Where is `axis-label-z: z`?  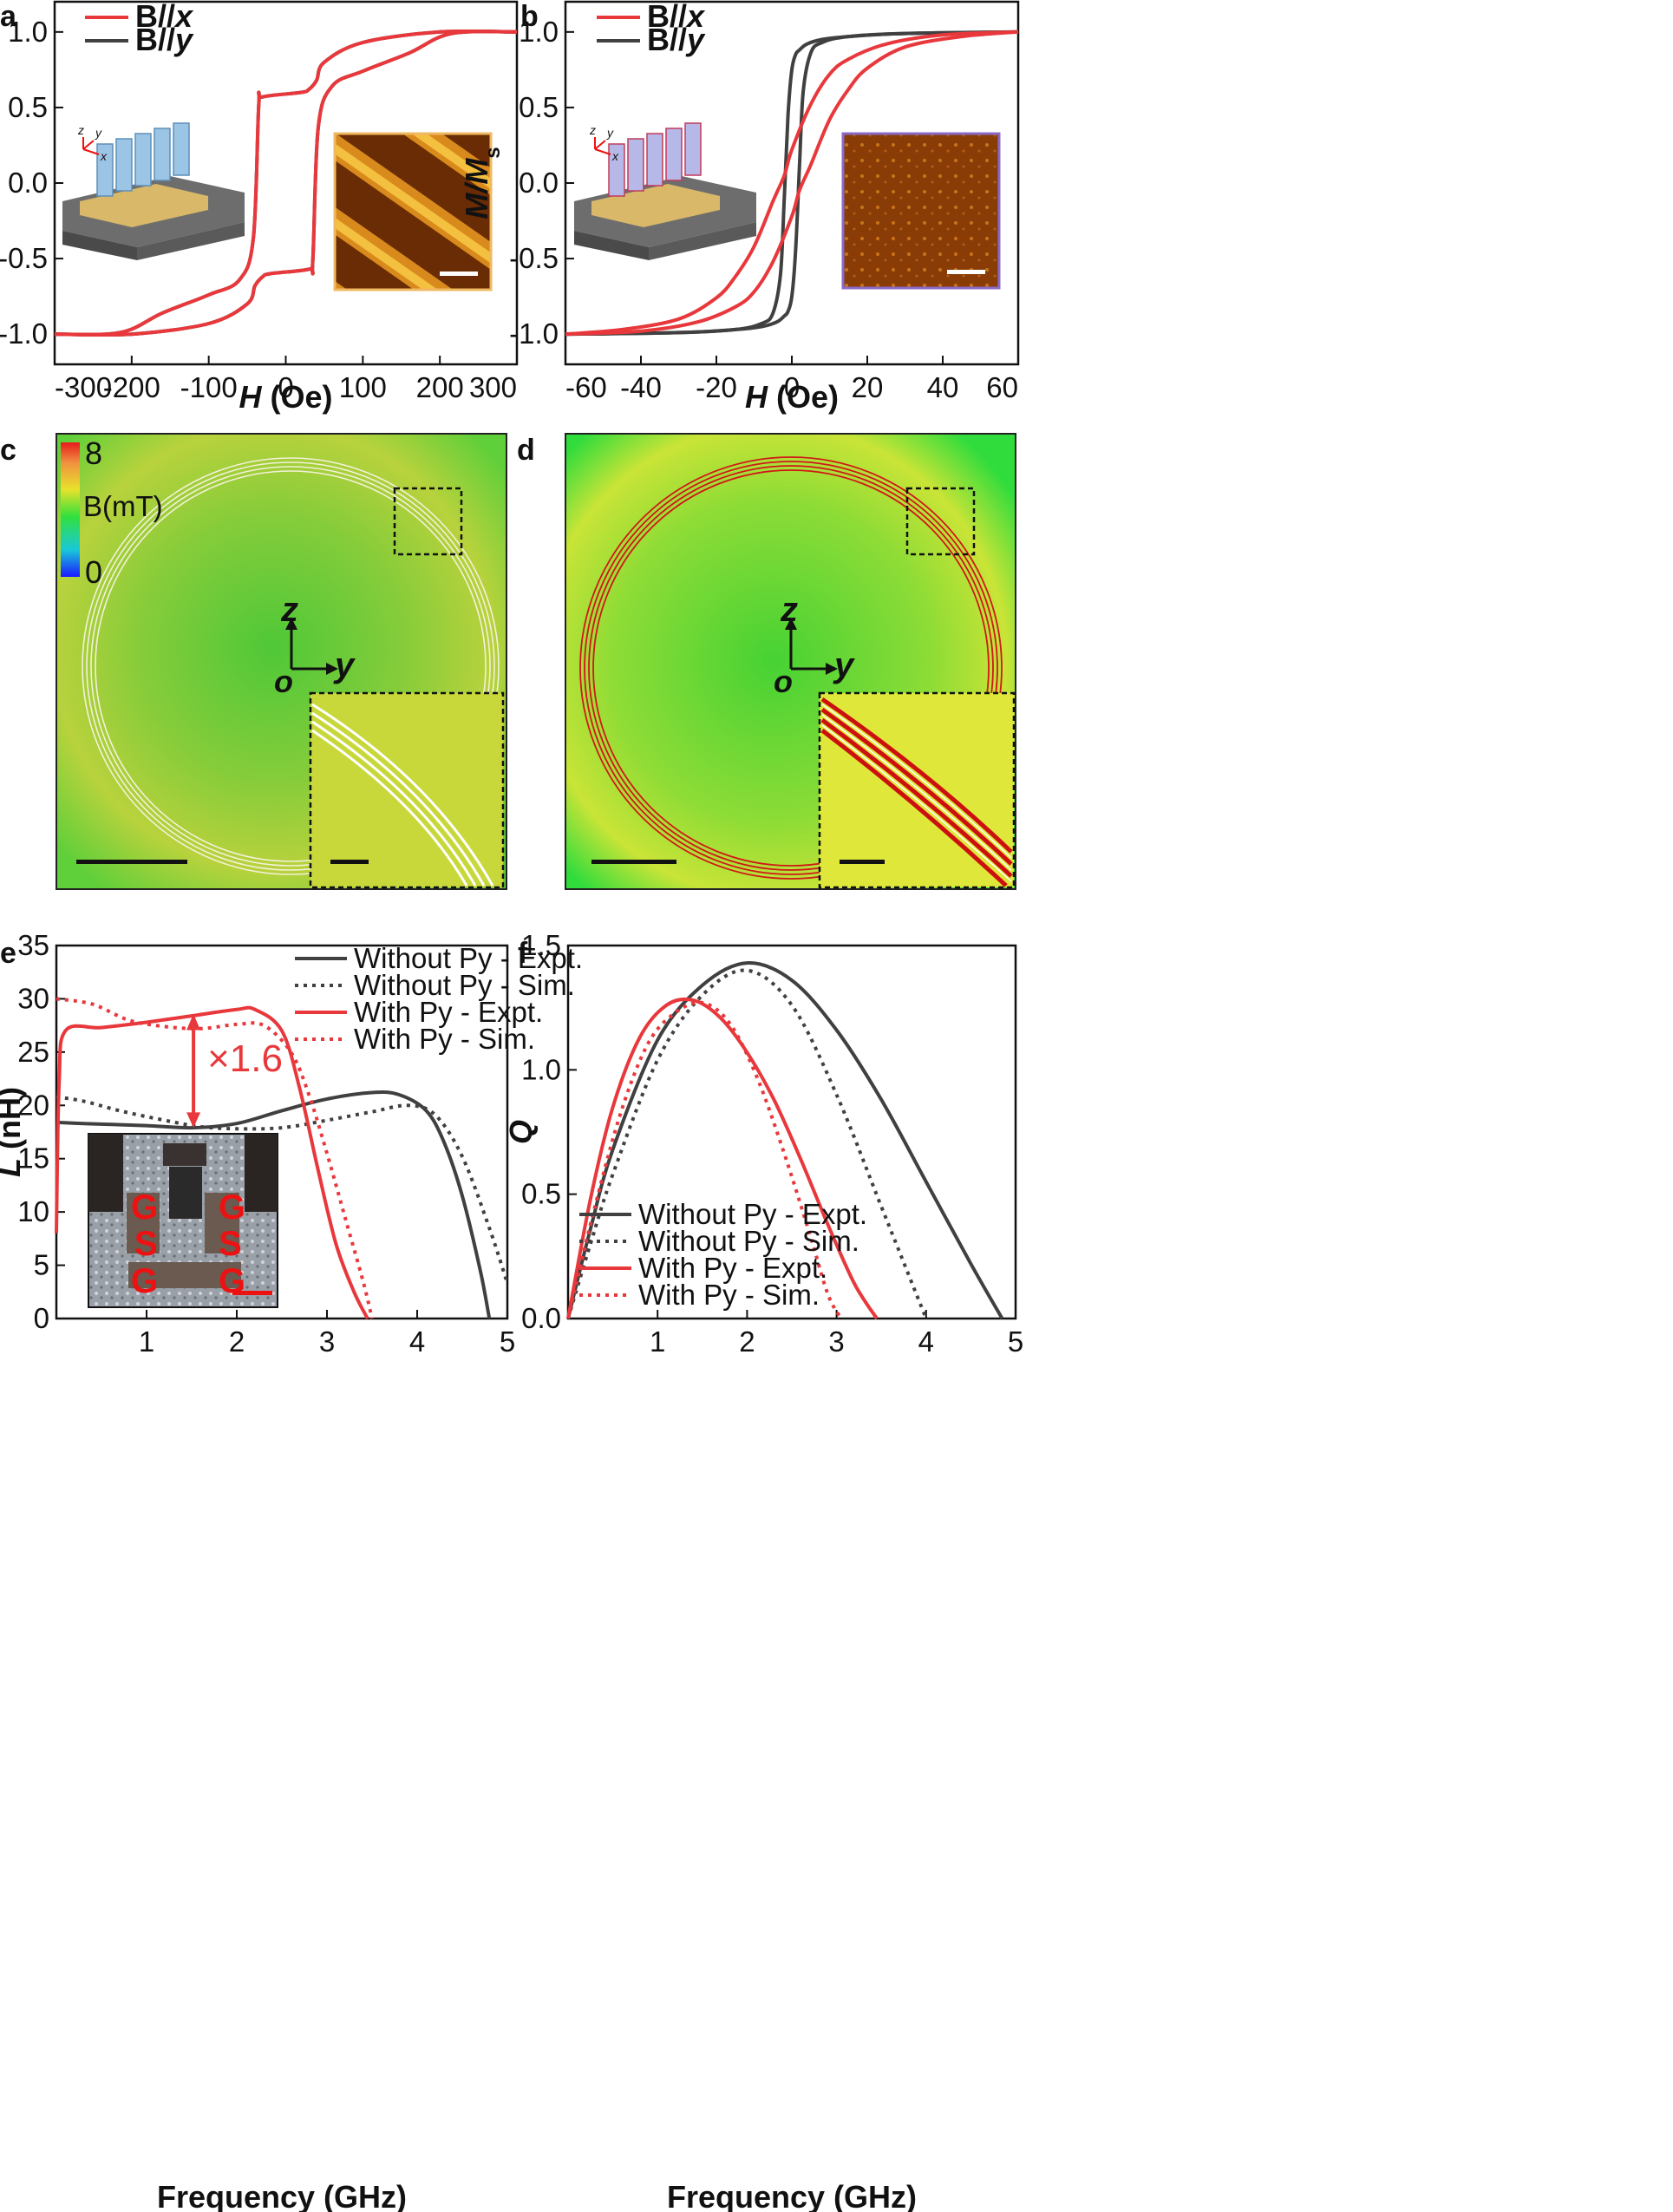
axis-label-z: z is located at coordinates (592, 130).